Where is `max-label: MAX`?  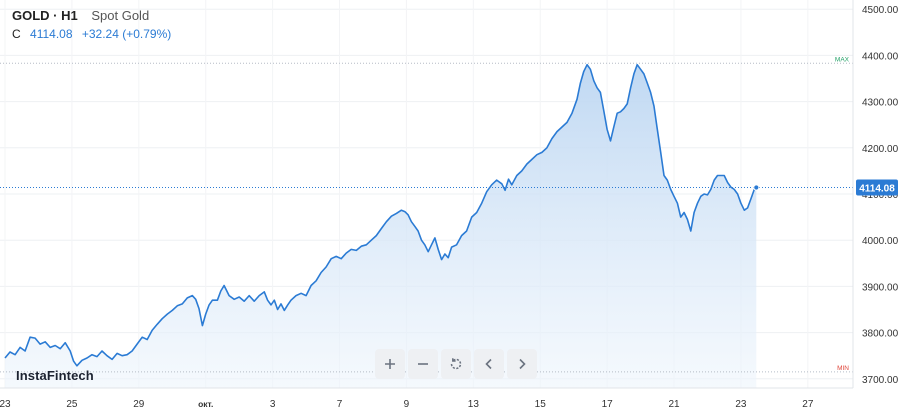
max-label: MAX is located at coordinates (842, 59).